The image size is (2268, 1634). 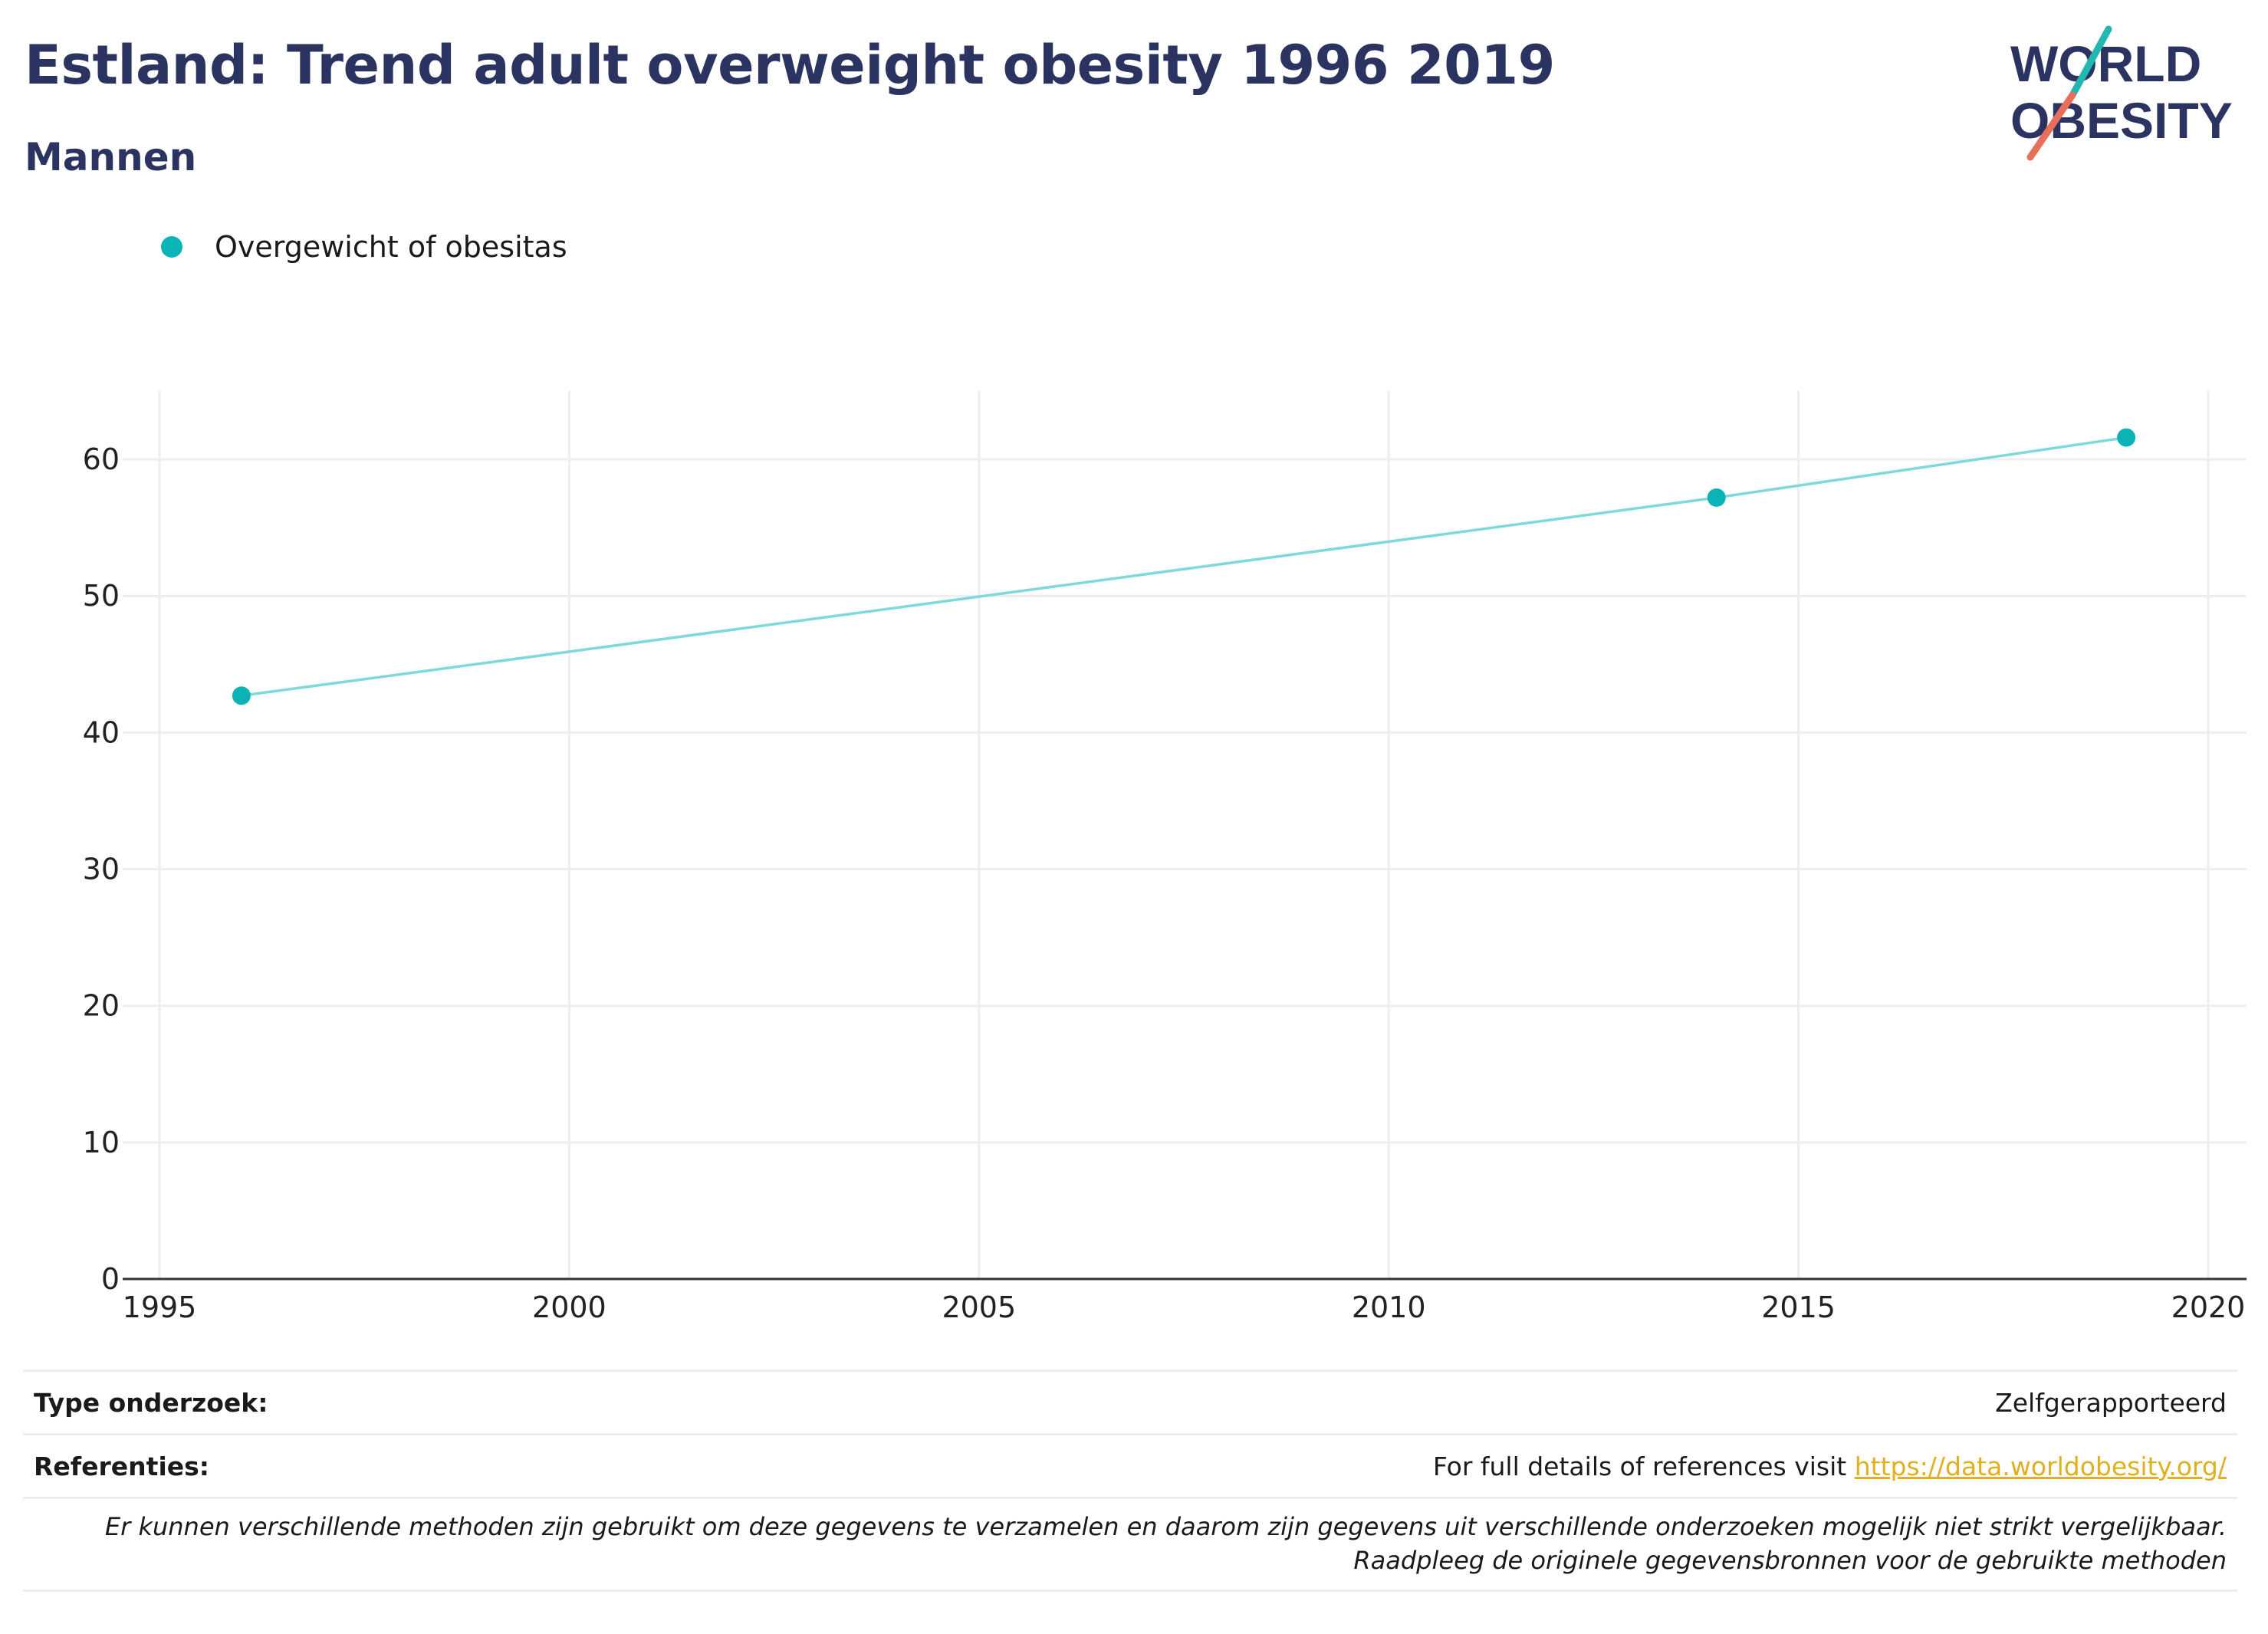 I want to click on references-label: Referenties:, so click(x=122, y=1466).